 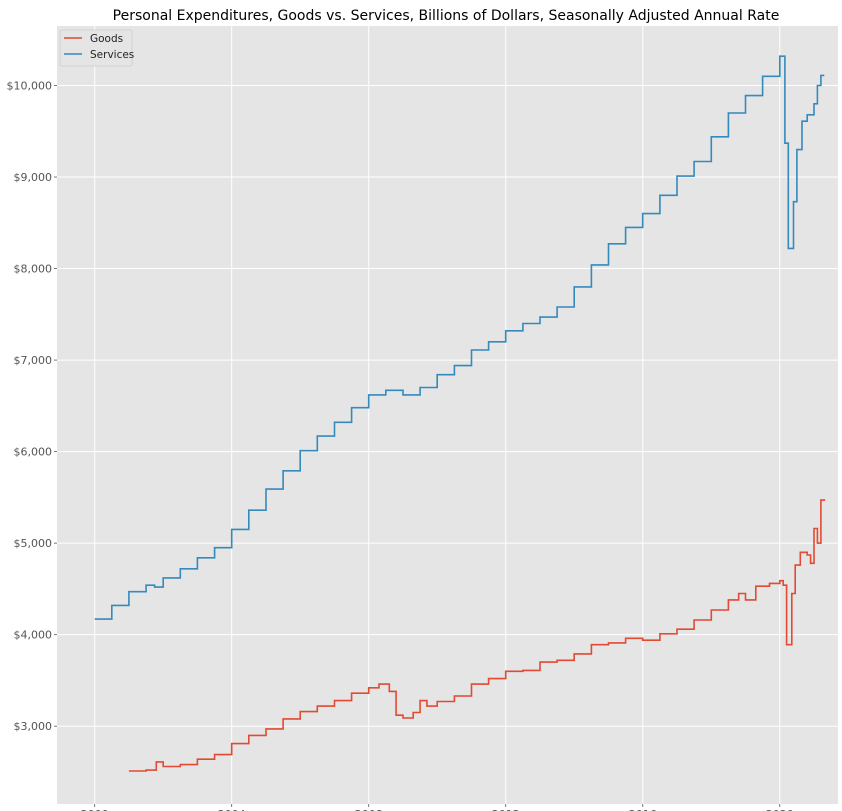 I want to click on legend-label-services: Services, so click(x=112, y=55).